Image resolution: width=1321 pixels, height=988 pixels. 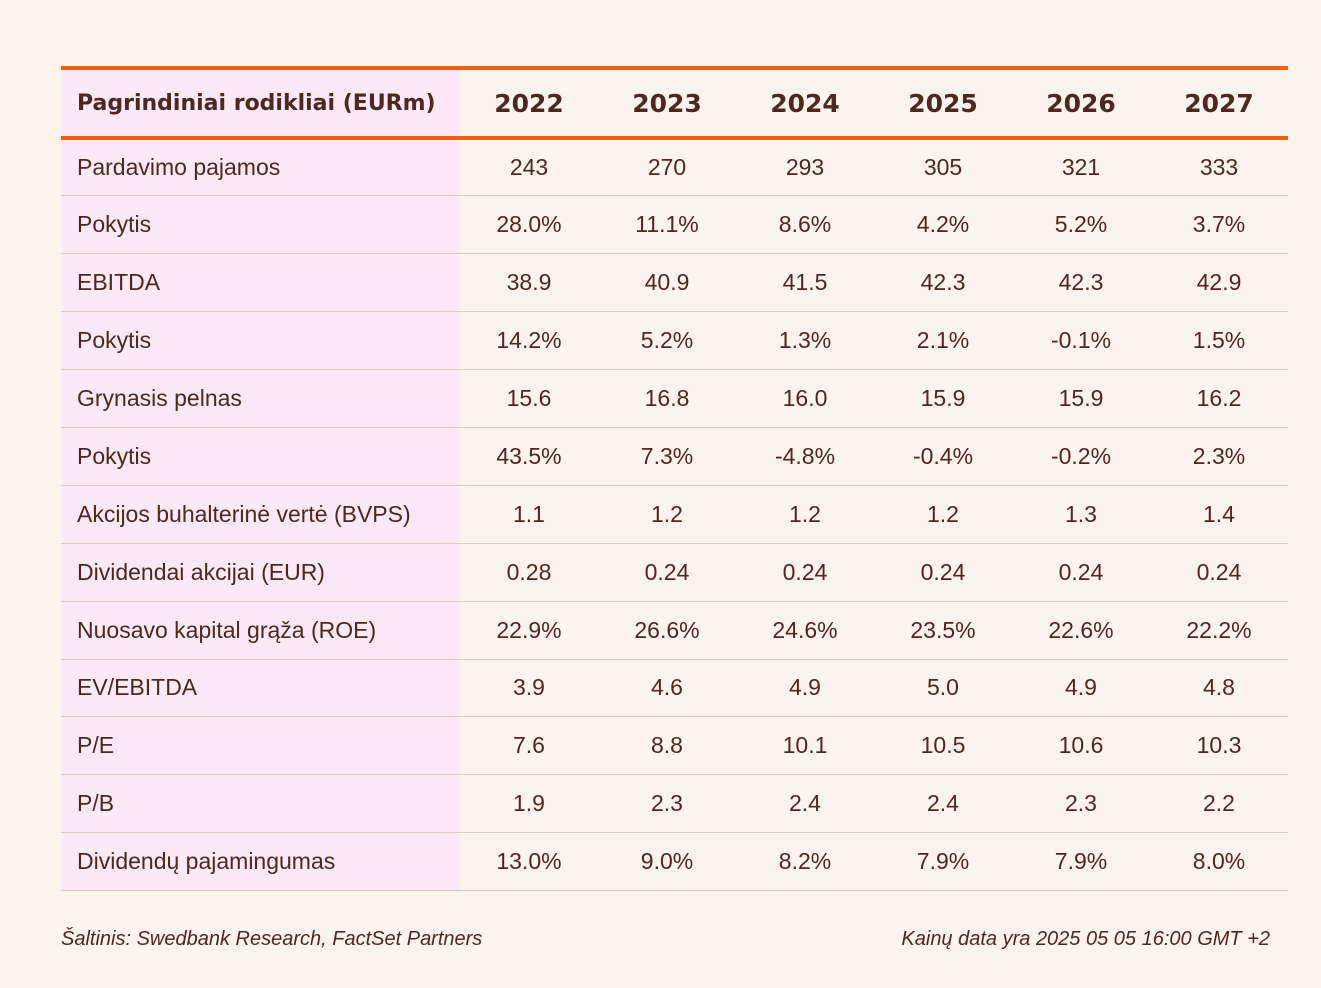 What do you see at coordinates (529, 514) in the screenshot?
I see `table-cell: 1.1` at bounding box center [529, 514].